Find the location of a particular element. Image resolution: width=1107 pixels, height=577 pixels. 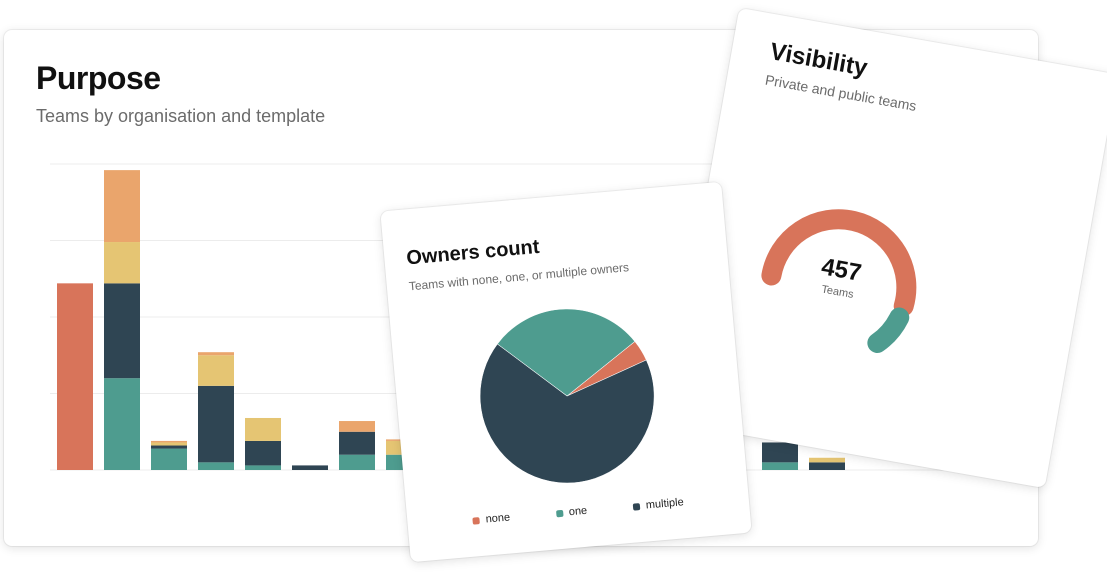

gauge-total-unit: Teams is located at coordinates (837, 292).